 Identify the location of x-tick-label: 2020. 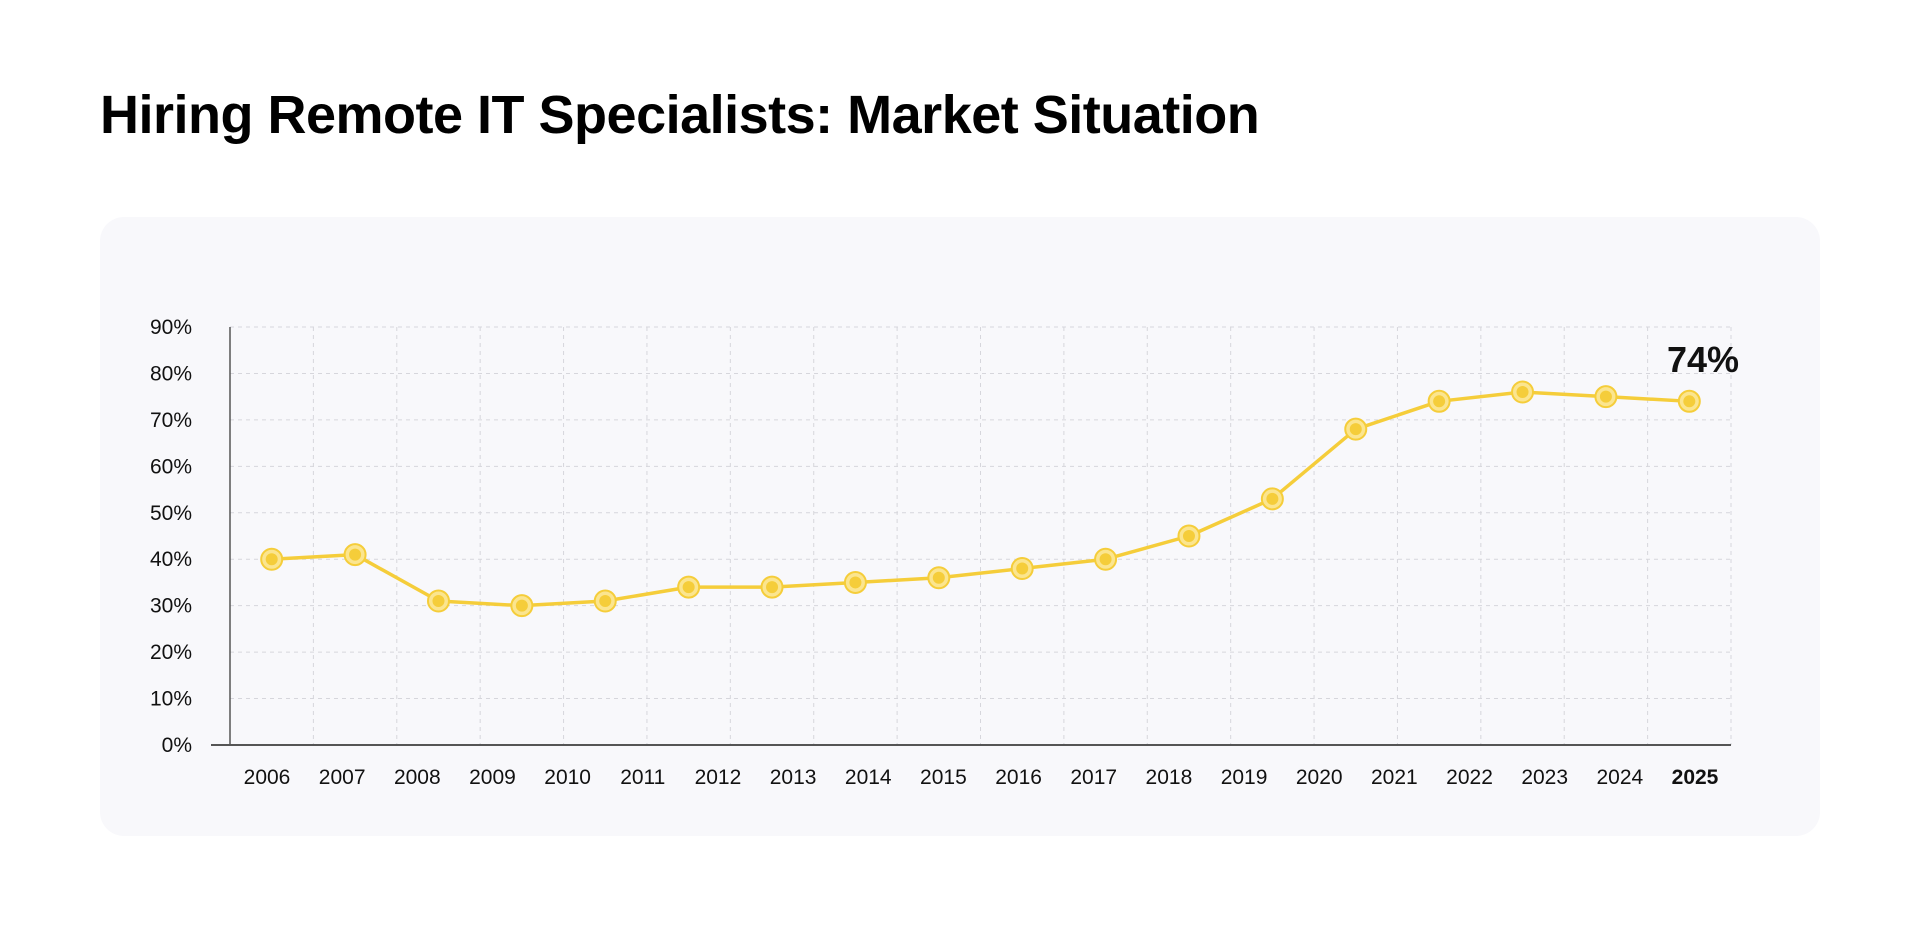
(1319, 777).